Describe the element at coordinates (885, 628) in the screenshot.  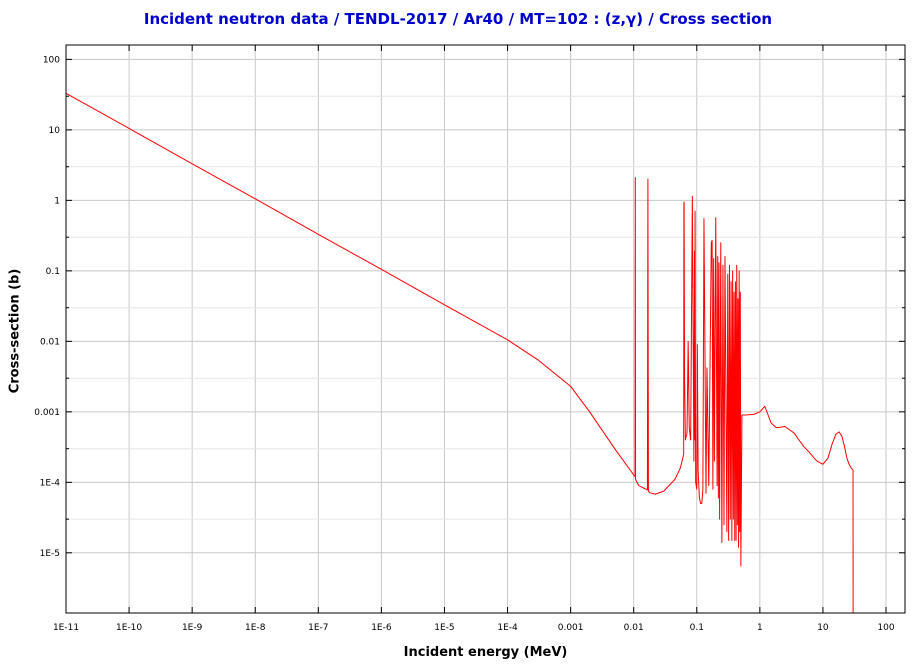
I see `x-tick-label: 100` at that location.